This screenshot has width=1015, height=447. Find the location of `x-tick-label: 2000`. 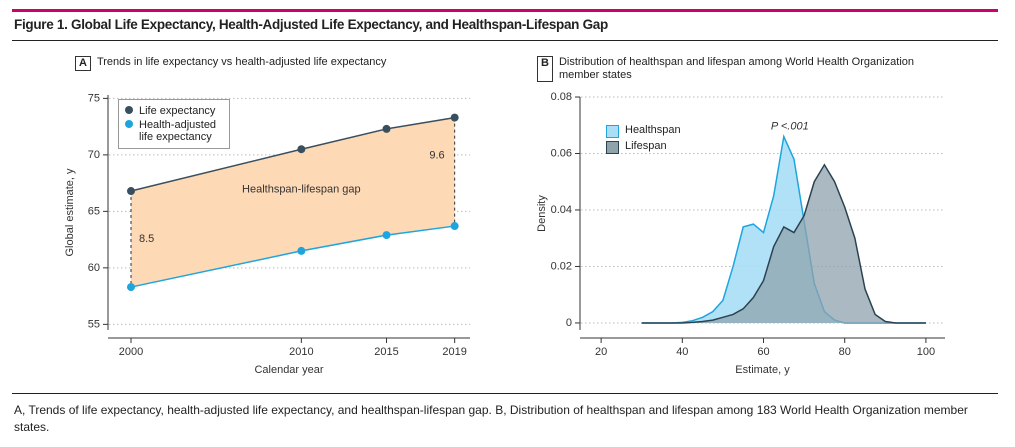

x-tick-label: 2000 is located at coordinates (131, 352).